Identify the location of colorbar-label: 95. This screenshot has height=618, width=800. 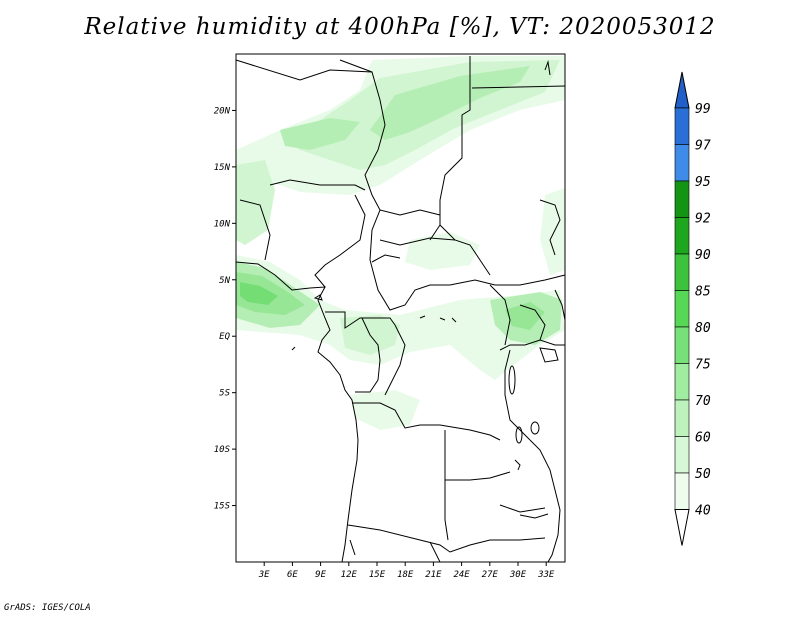
(703, 182).